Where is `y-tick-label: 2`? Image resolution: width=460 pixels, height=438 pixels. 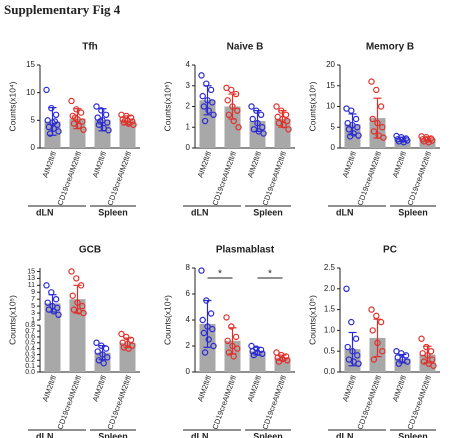 y-tick-label: 2 is located at coordinates (188, 106).